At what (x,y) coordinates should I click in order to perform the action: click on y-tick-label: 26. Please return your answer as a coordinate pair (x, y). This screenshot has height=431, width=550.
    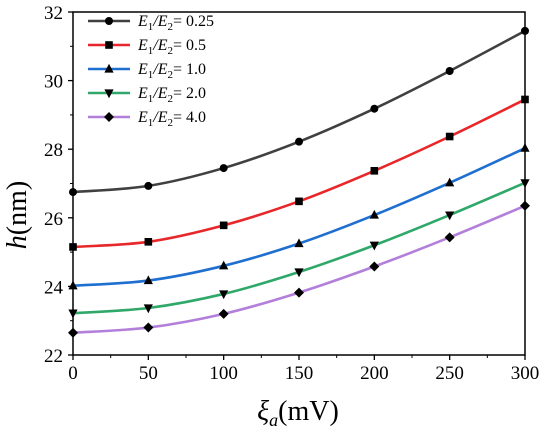
    Looking at the image, I should click on (53, 219).